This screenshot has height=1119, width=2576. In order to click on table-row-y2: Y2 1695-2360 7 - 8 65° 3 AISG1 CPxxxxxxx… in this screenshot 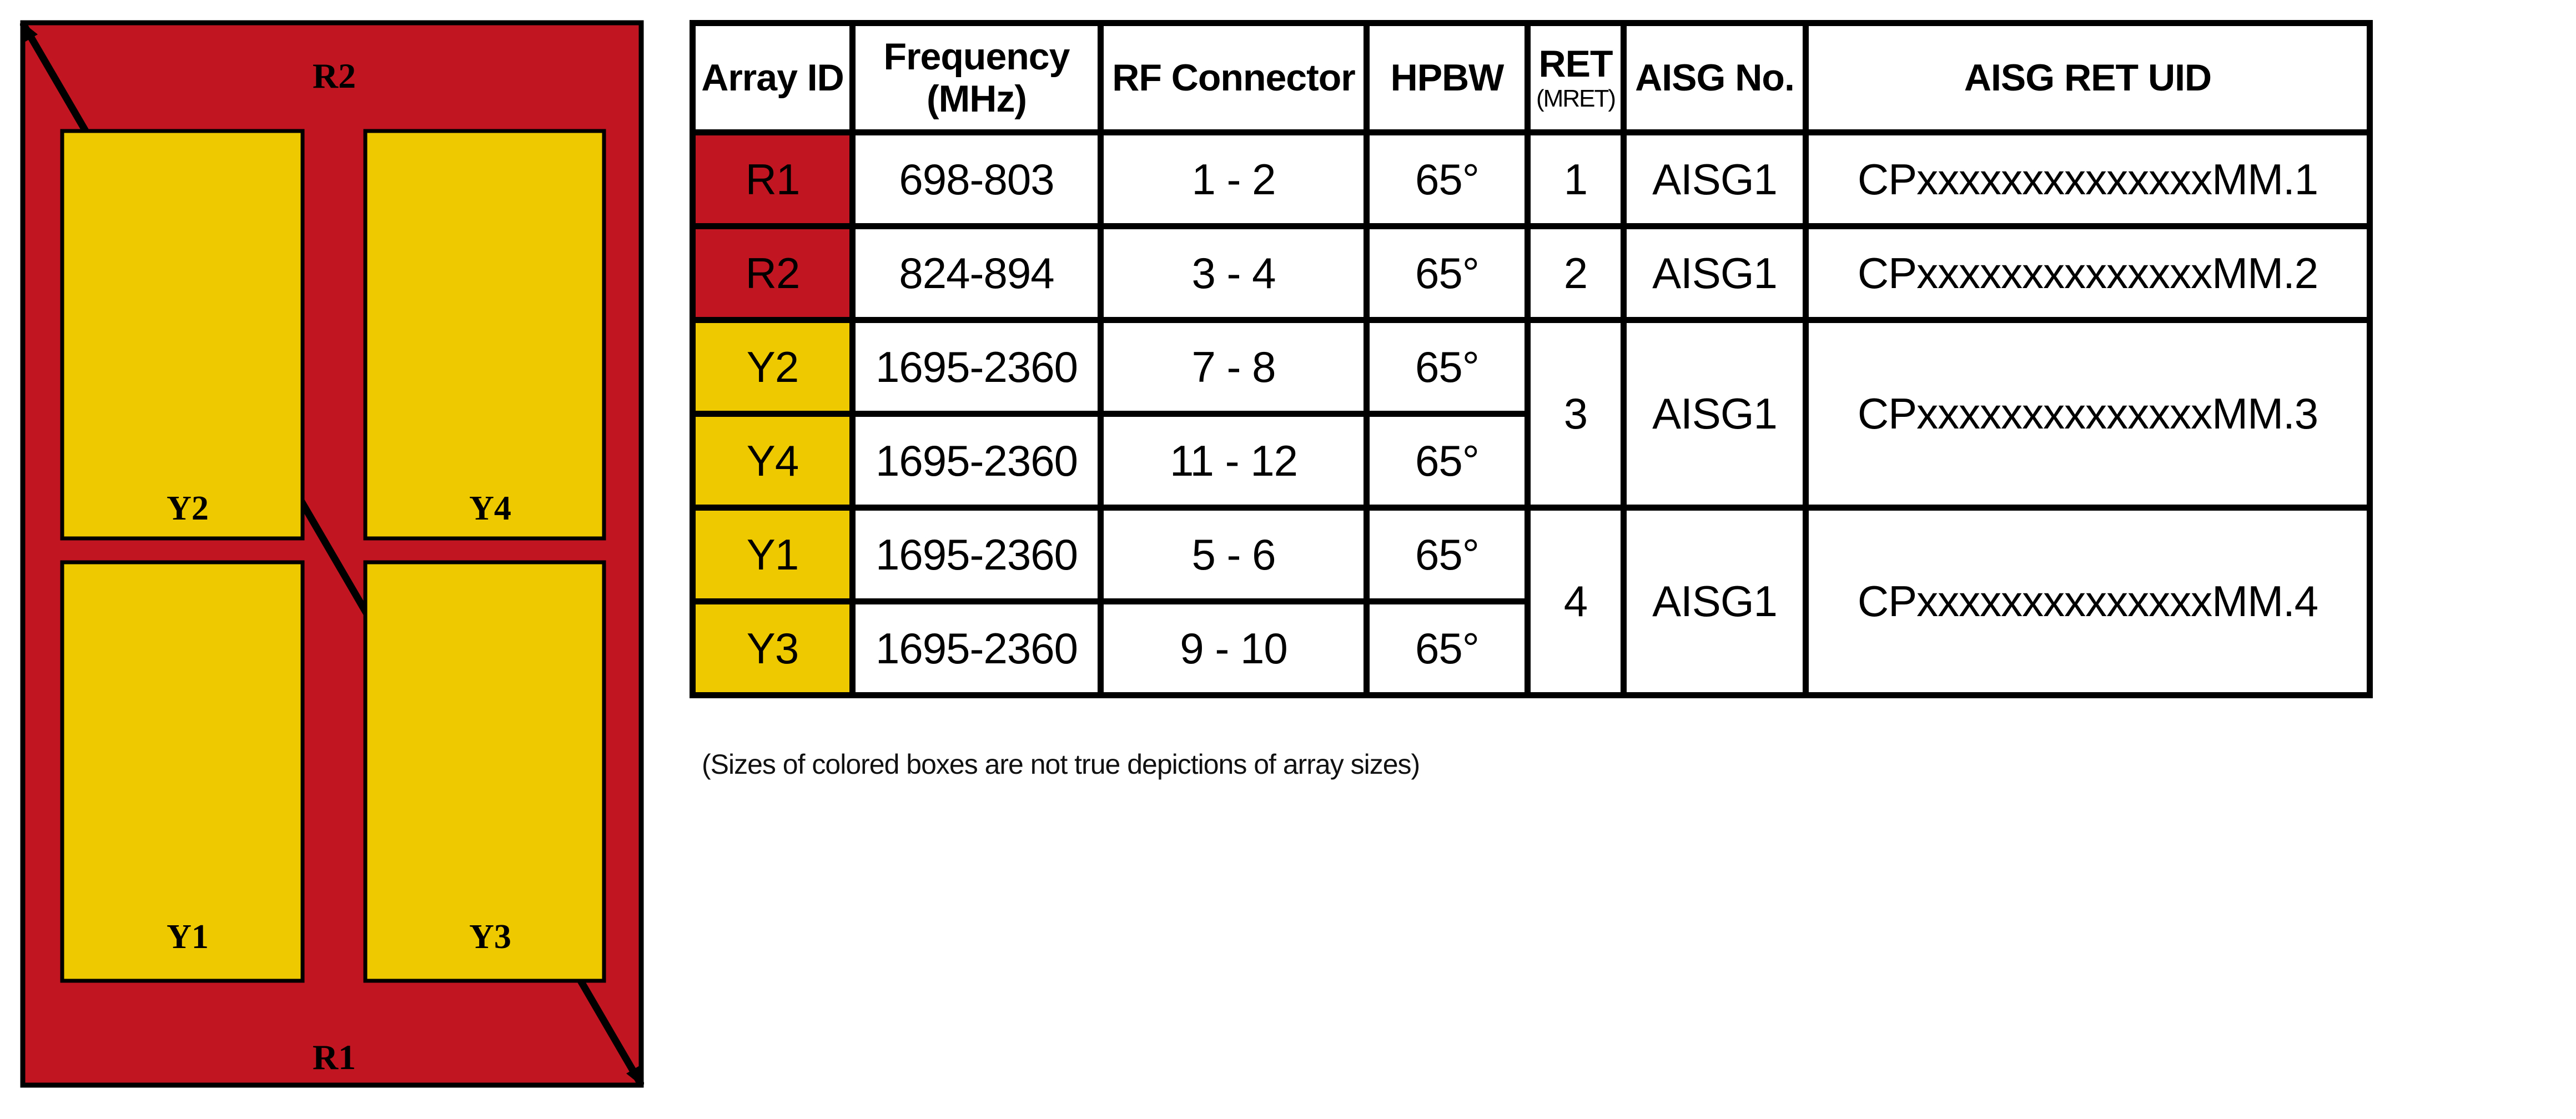, I will do `click(1531, 414)`.